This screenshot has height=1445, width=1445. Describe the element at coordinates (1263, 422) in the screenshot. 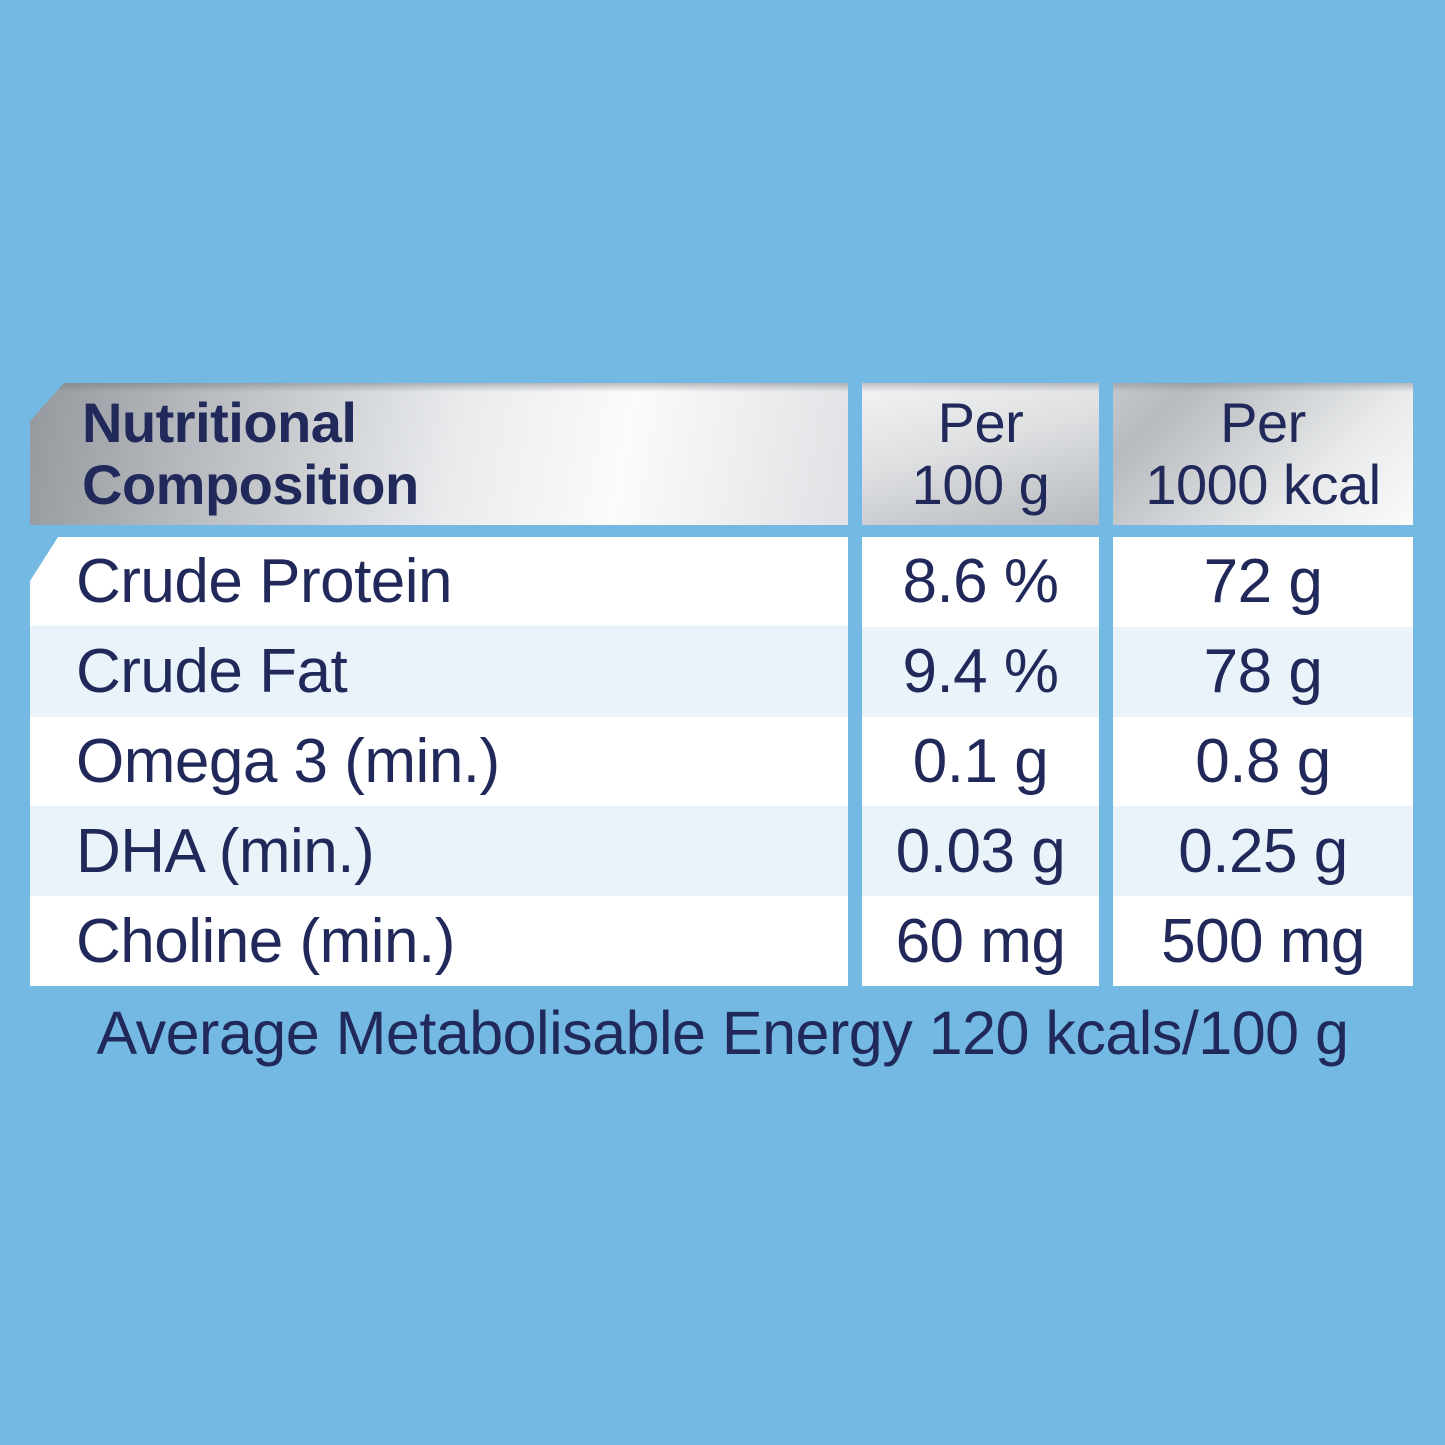

I see `col-header-per-1000kcal-line1: Per` at that location.